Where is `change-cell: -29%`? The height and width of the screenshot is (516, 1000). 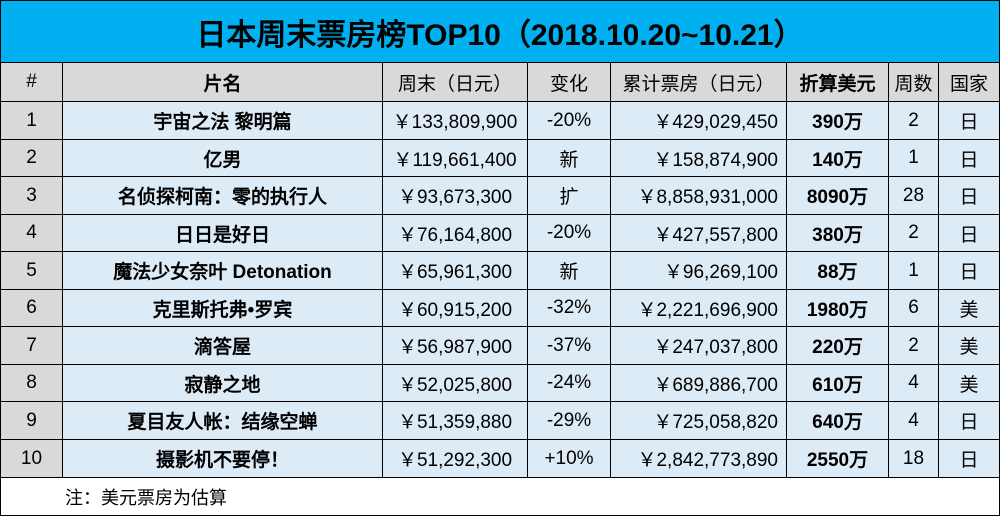 change-cell: -29% is located at coordinates (569, 420).